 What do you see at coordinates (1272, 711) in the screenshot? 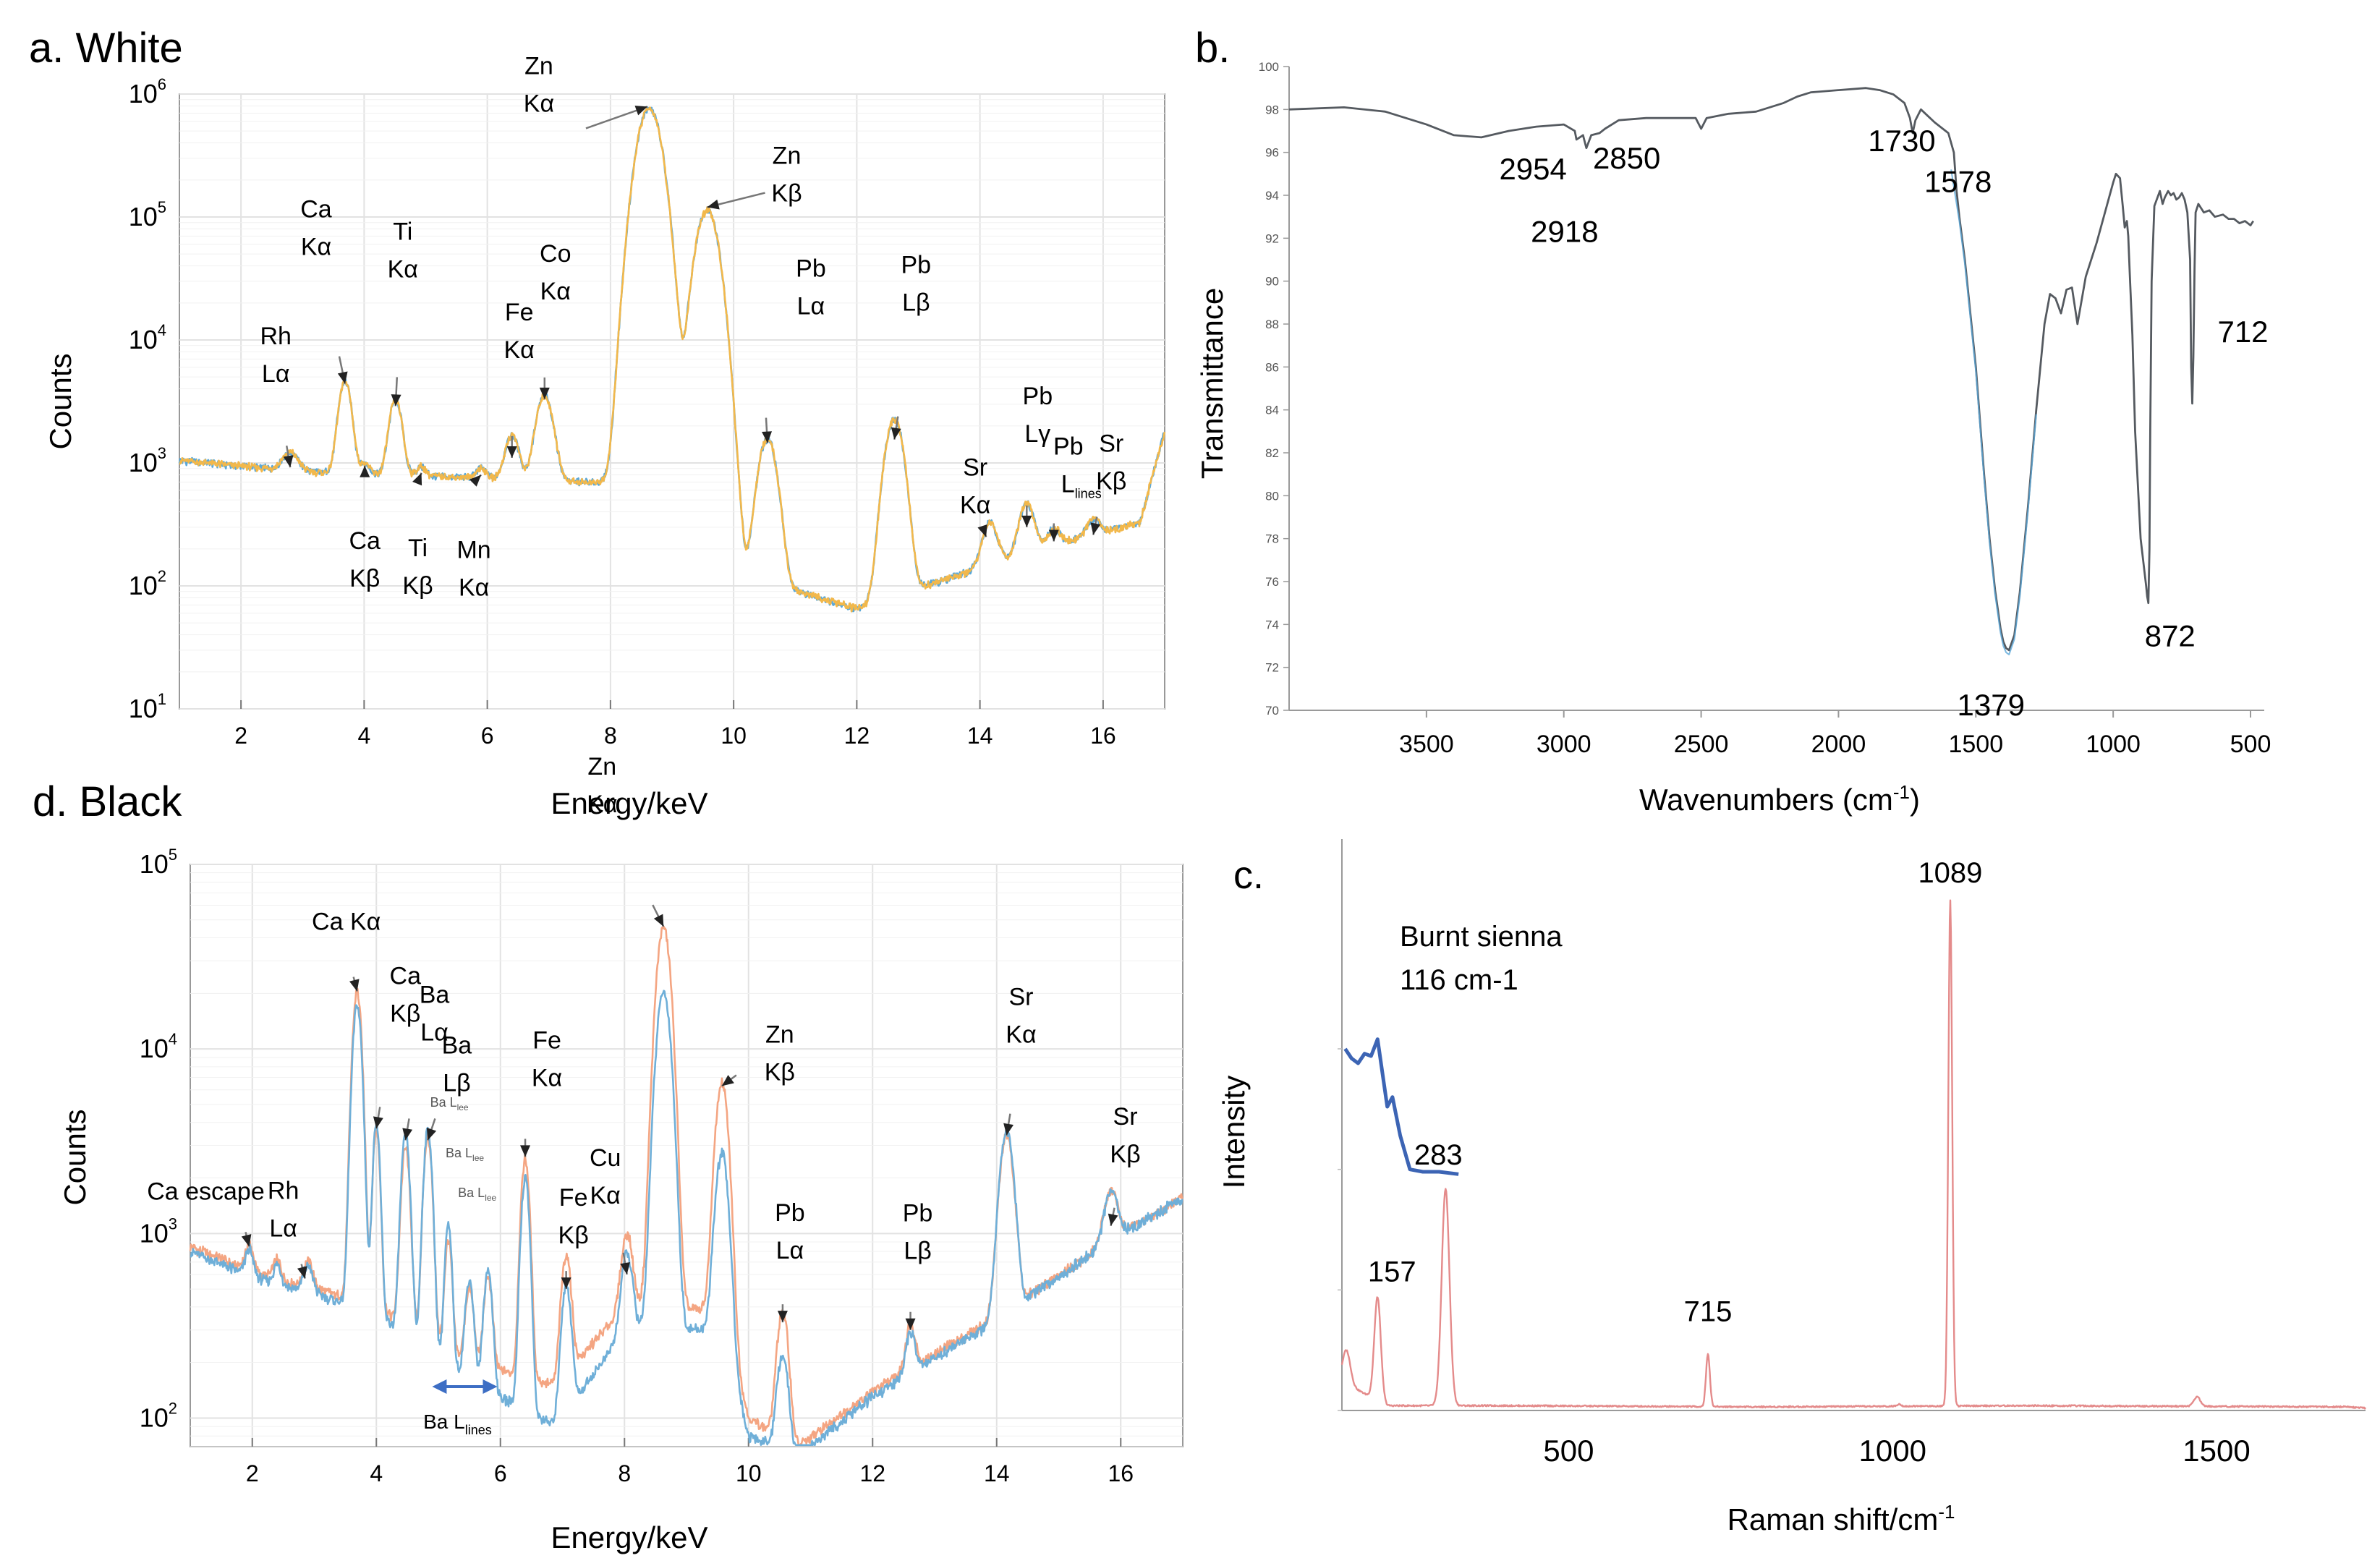
I see `y-tick-label: 70` at bounding box center [1272, 711].